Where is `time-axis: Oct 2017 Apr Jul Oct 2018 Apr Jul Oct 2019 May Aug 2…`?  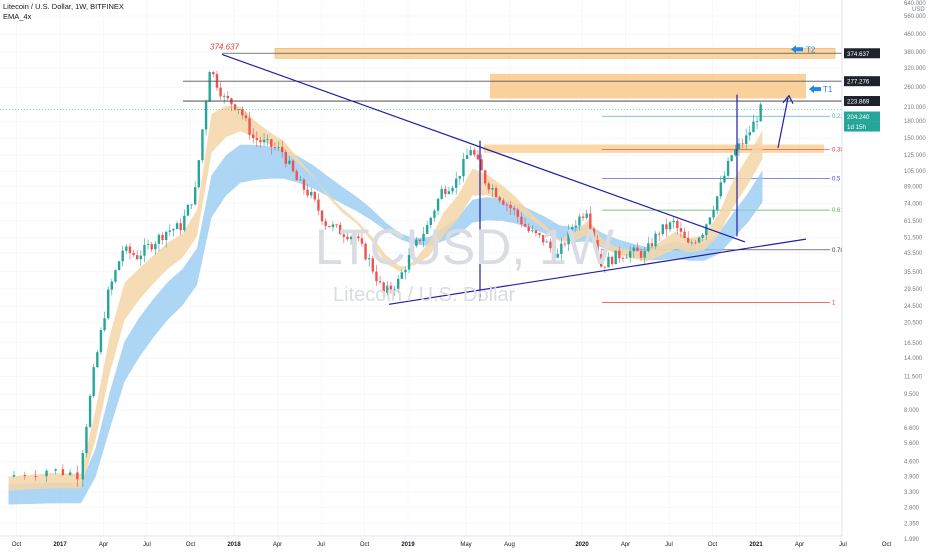 time-axis: Oct 2017 Apr Jul Oct 2018 Apr Jul Oct 2019 May Aug 2… is located at coordinates (445, 541).